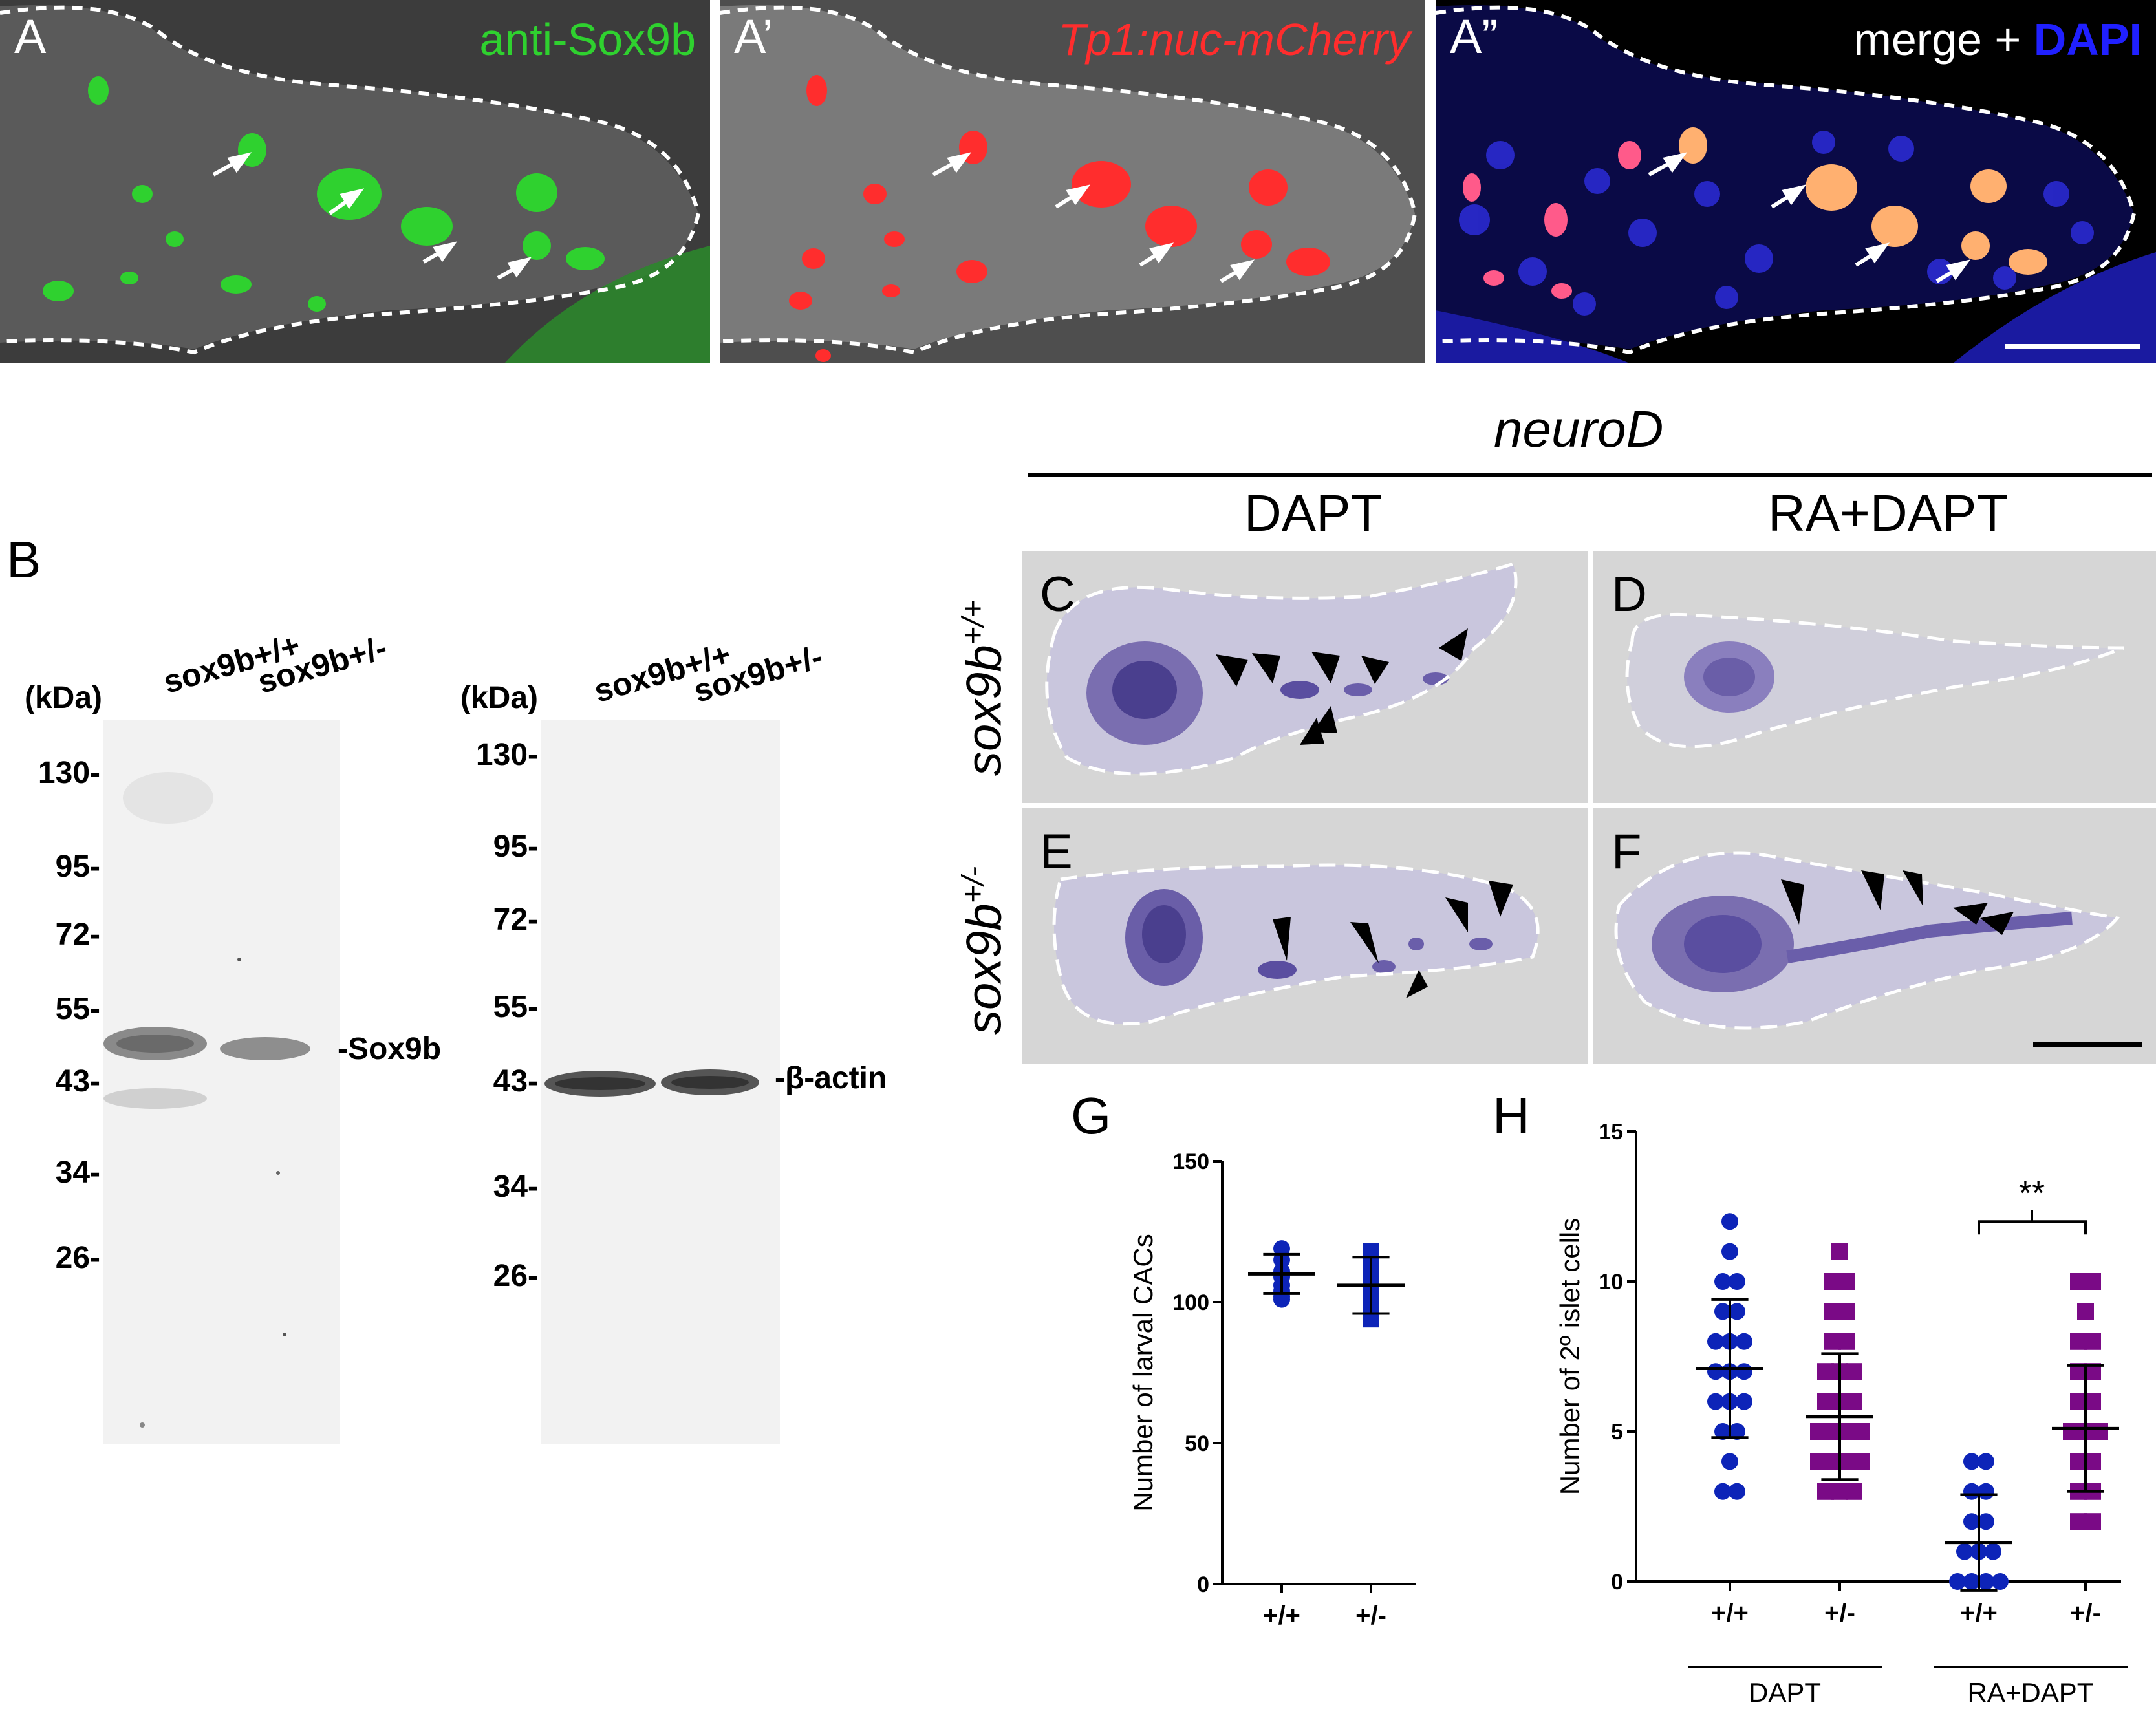 The width and height of the screenshot is (2156, 1716). Describe the element at coordinates (1313, 513) in the screenshot. I see `column-label-dapt: DAPT` at that location.